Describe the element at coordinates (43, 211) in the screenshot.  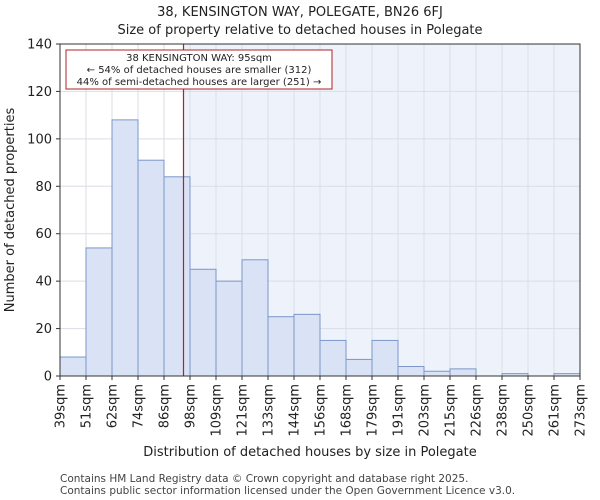
I see `y-tick-labels: 0 20 40 60 80 100 120 140` at that location.